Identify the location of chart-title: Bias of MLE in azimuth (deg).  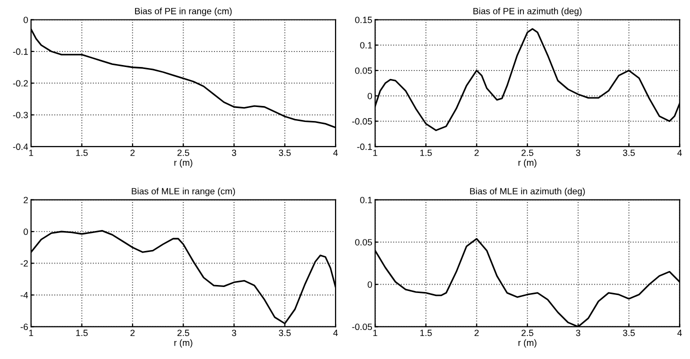
(527, 192).